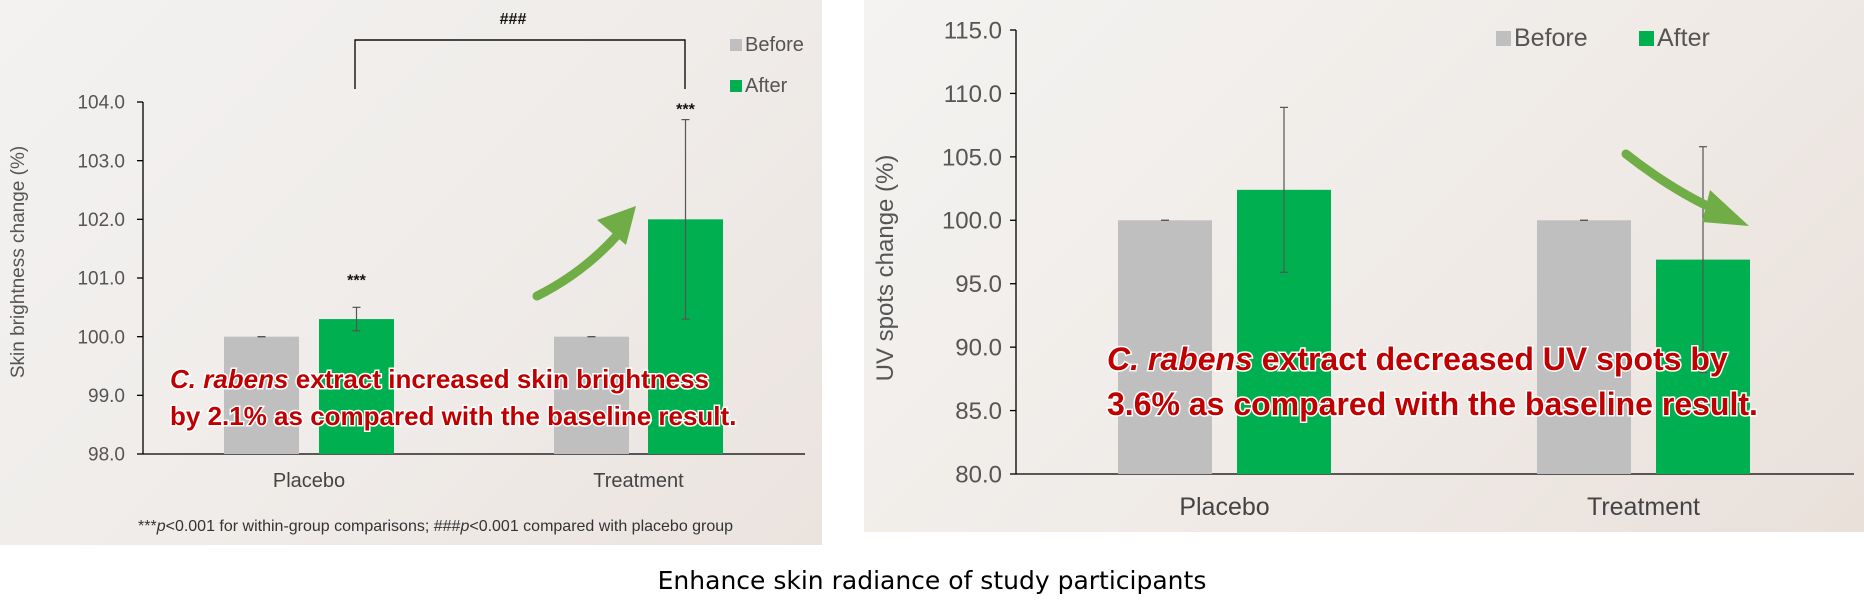  What do you see at coordinates (356, 386) in the screenshot?
I see `bar-after-placebo` at bounding box center [356, 386].